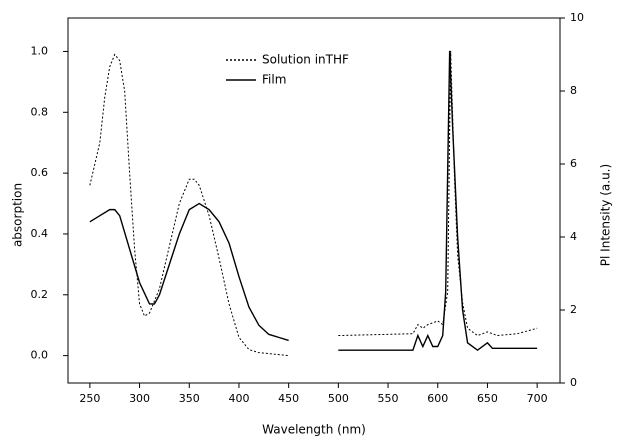  I want to click on y2-tick-label: 0, so click(573, 382).